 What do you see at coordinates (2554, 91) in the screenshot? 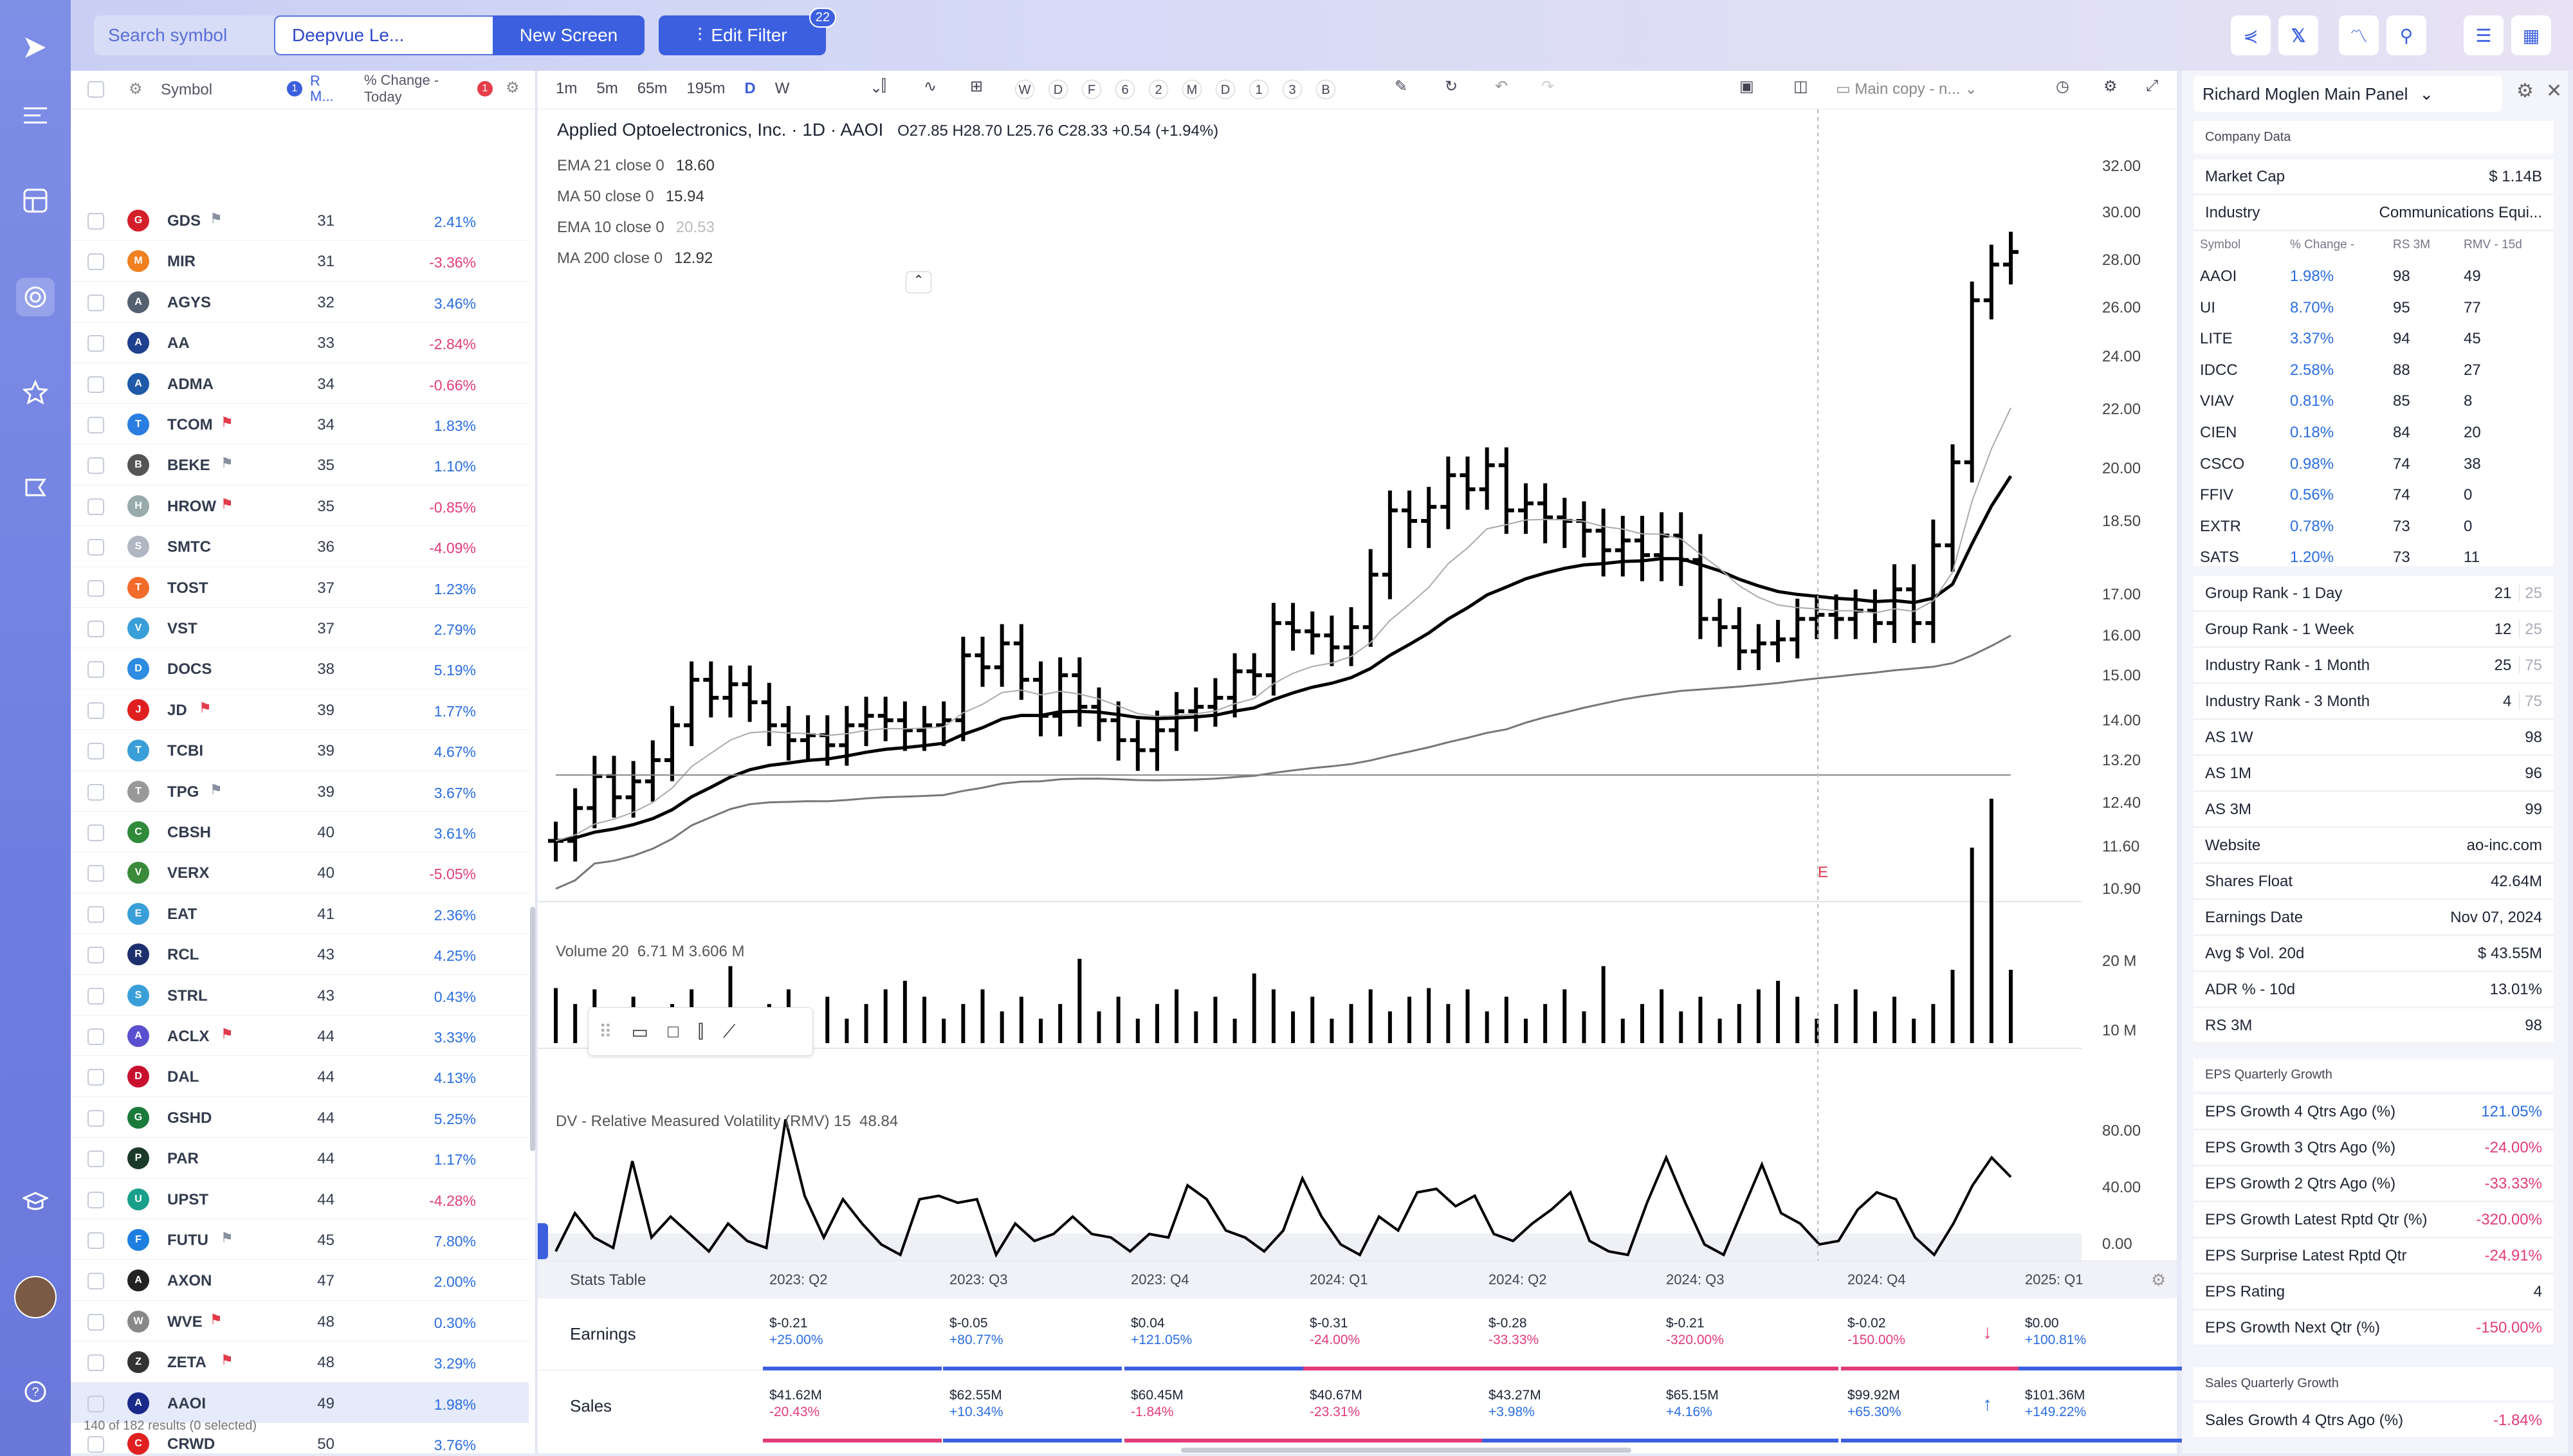
I see `close-icon: ✕` at bounding box center [2554, 91].